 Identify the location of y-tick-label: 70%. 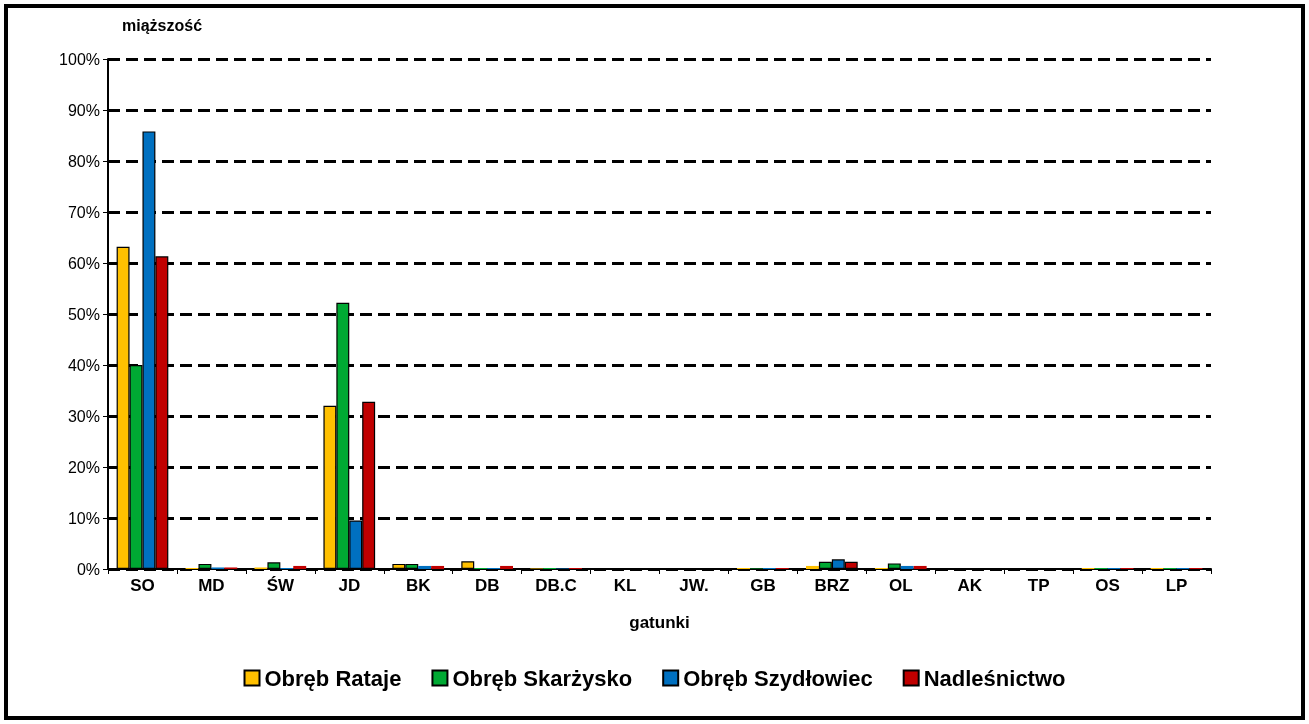
(83, 212).